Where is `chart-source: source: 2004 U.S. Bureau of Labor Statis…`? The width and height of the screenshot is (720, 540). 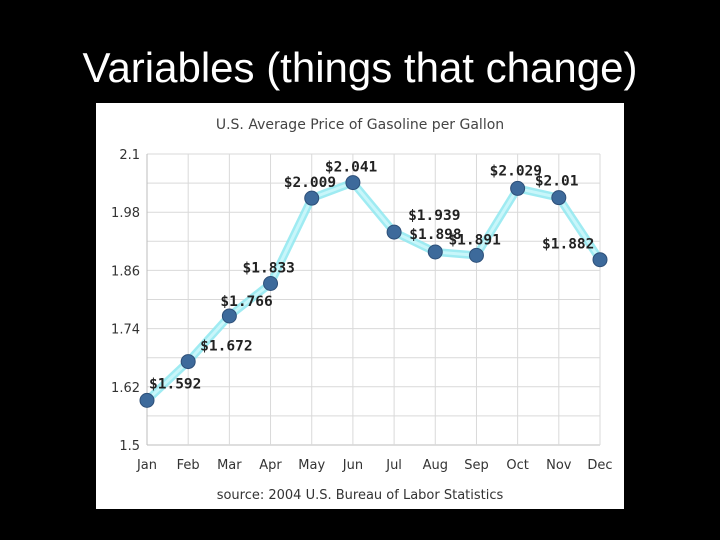 chart-source: source: 2004 U.S. Bureau of Labor Statis… is located at coordinates (360, 495).